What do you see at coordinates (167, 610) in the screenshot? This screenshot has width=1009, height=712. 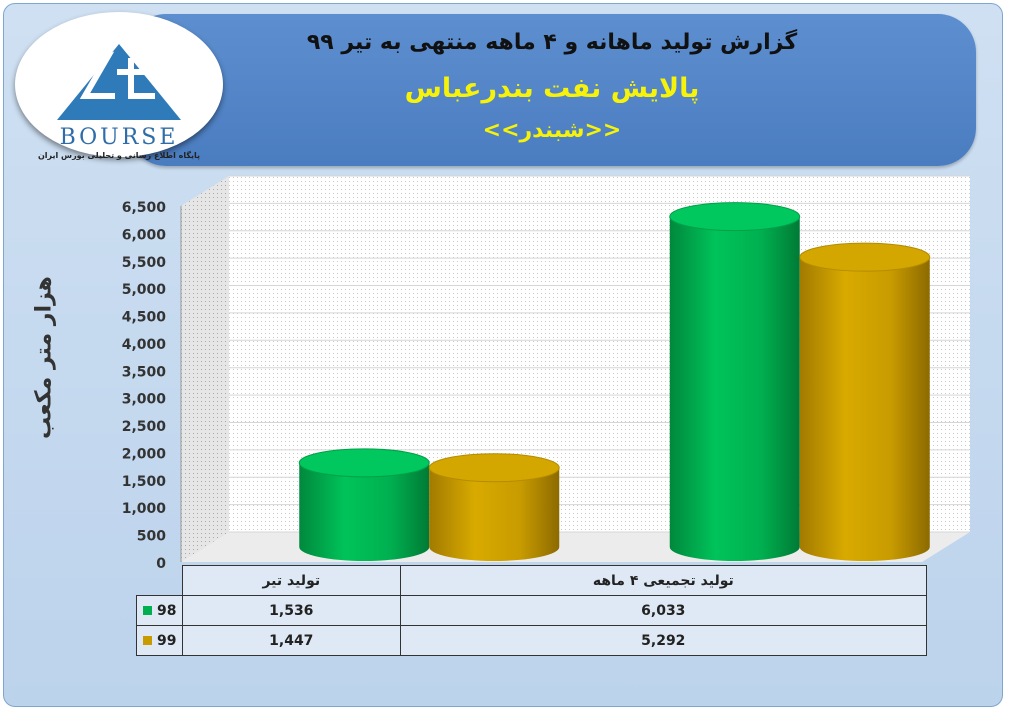 I see `legend-label: 98` at bounding box center [167, 610].